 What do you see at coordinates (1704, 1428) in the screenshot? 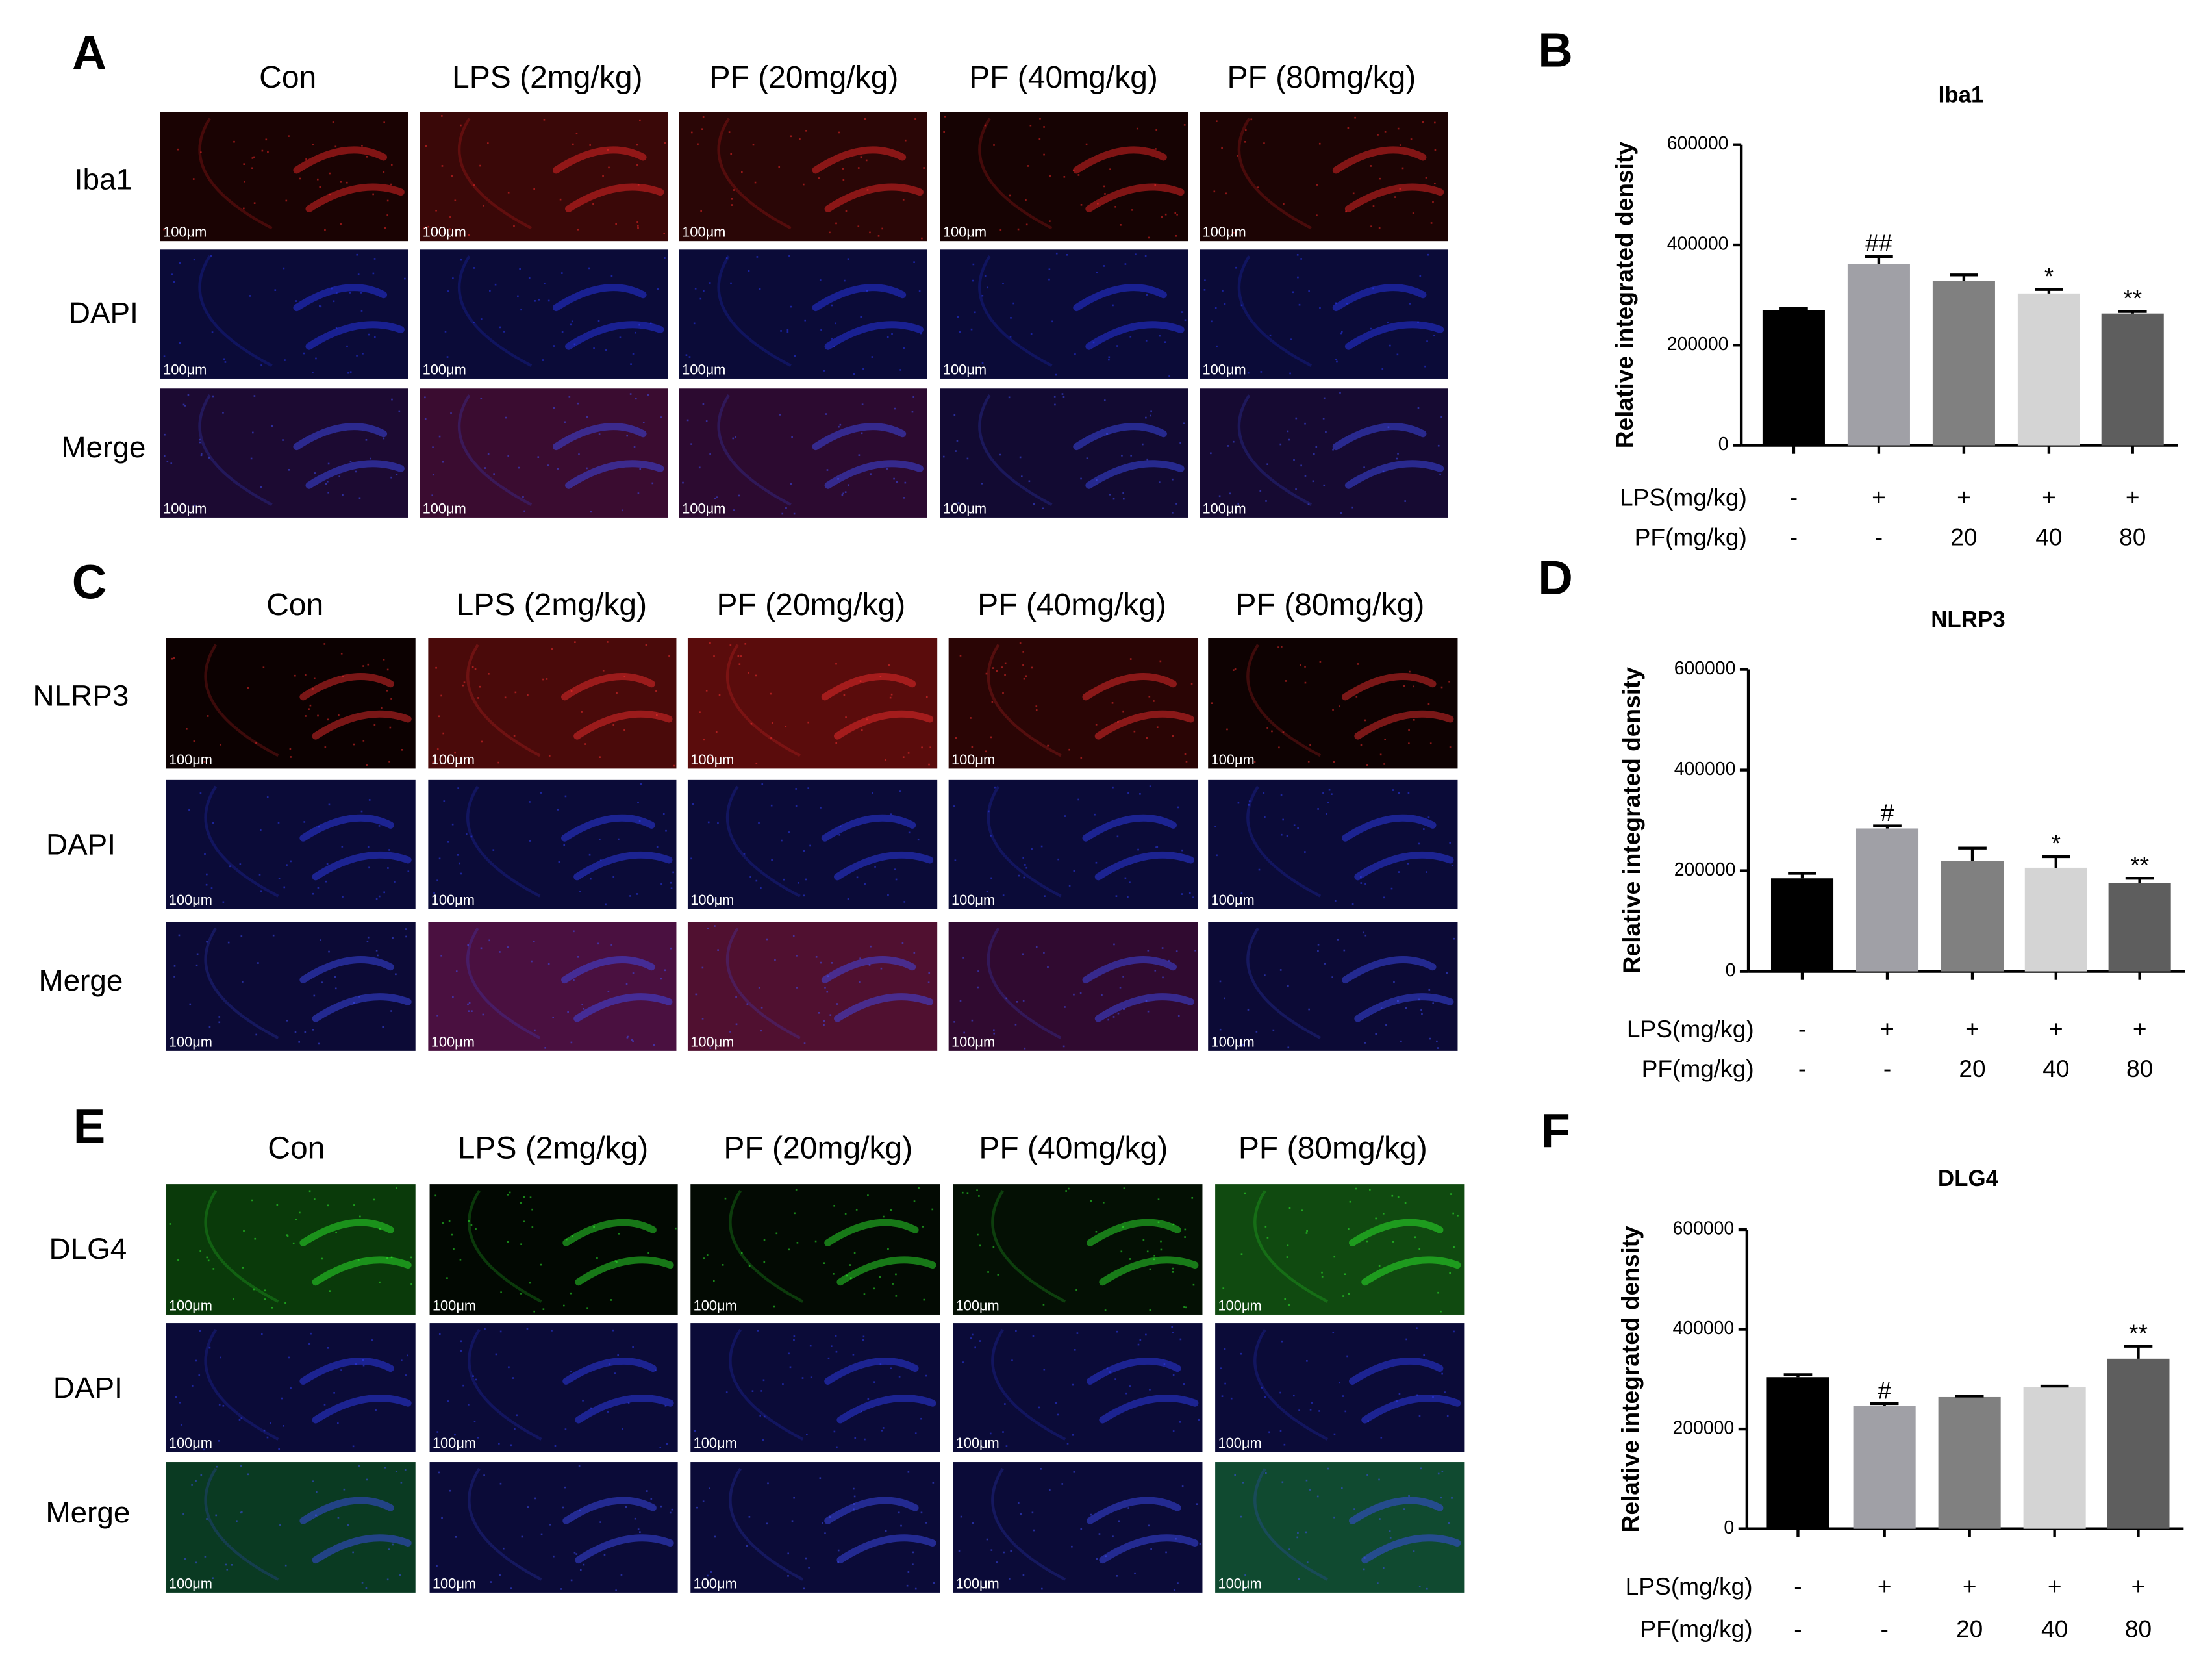
I see `y-tick-label: 200000` at bounding box center [1704, 1428].